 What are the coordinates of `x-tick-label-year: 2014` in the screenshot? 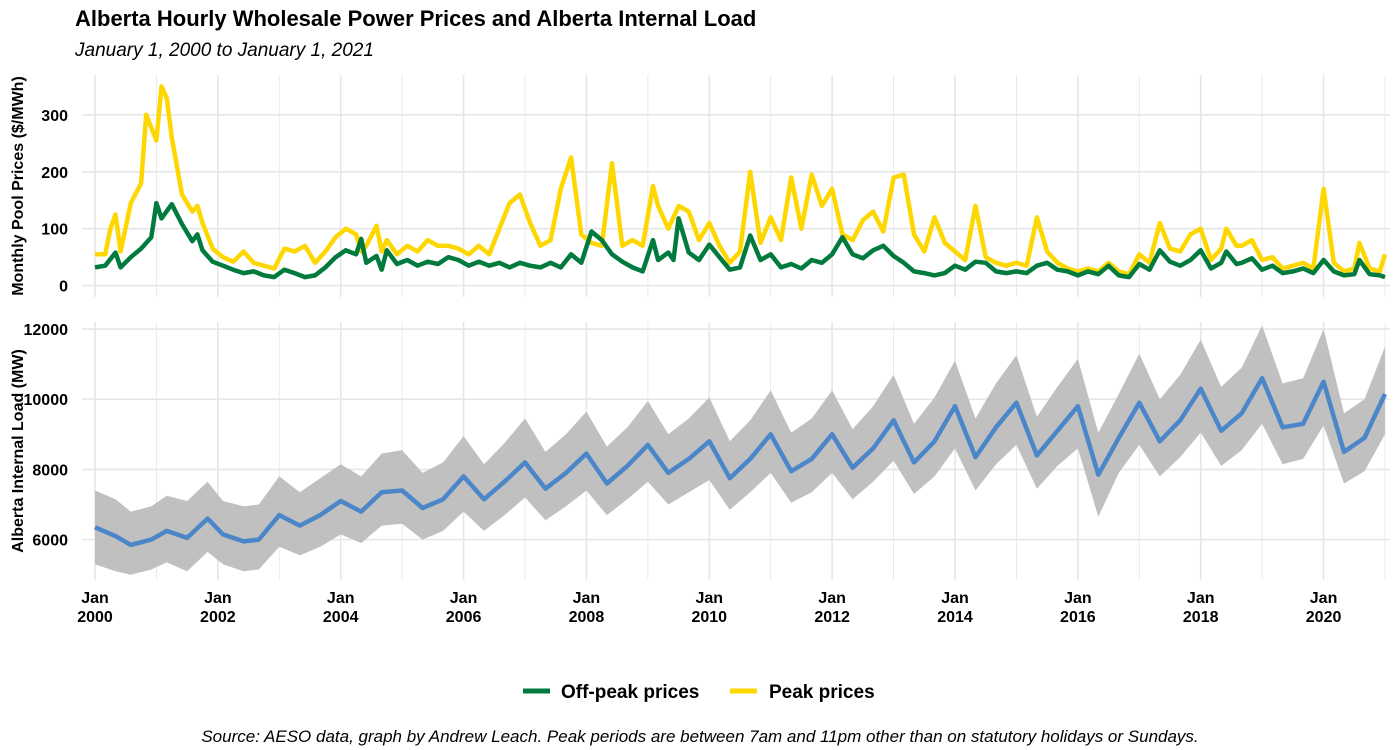 It's located at (955, 617).